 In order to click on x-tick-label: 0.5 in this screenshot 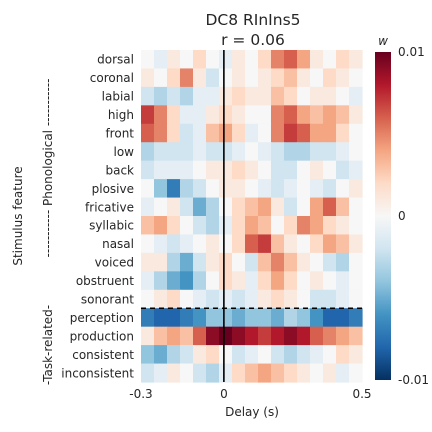, I will do `click(361, 394)`.